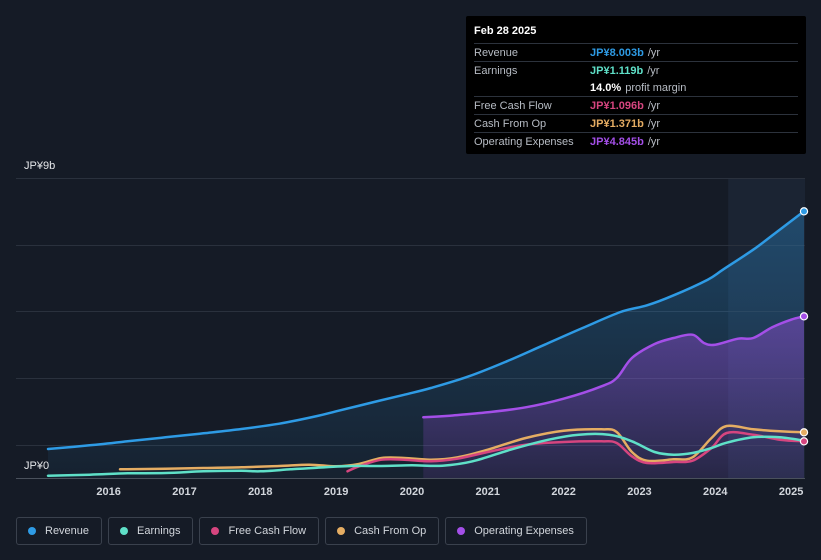 This screenshot has height=560, width=821. Describe the element at coordinates (513, 105) in the screenshot. I see `tooltip-label: Free Cash Flow` at that location.